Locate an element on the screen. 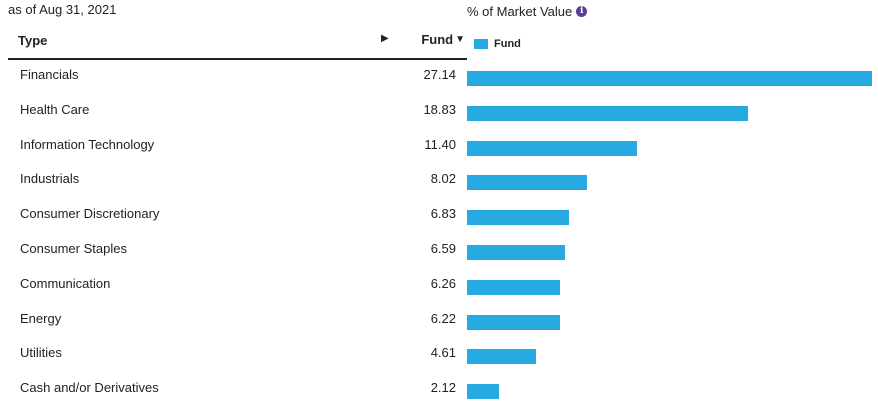 This screenshot has height=405, width=878. row-value: 11.40 is located at coordinates (440, 144).